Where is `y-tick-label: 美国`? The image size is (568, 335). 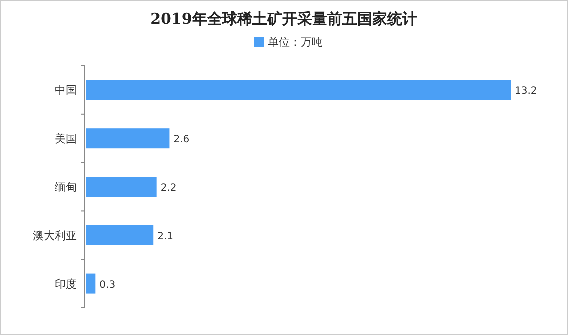 y-tick-label: 美国 is located at coordinates (66, 139).